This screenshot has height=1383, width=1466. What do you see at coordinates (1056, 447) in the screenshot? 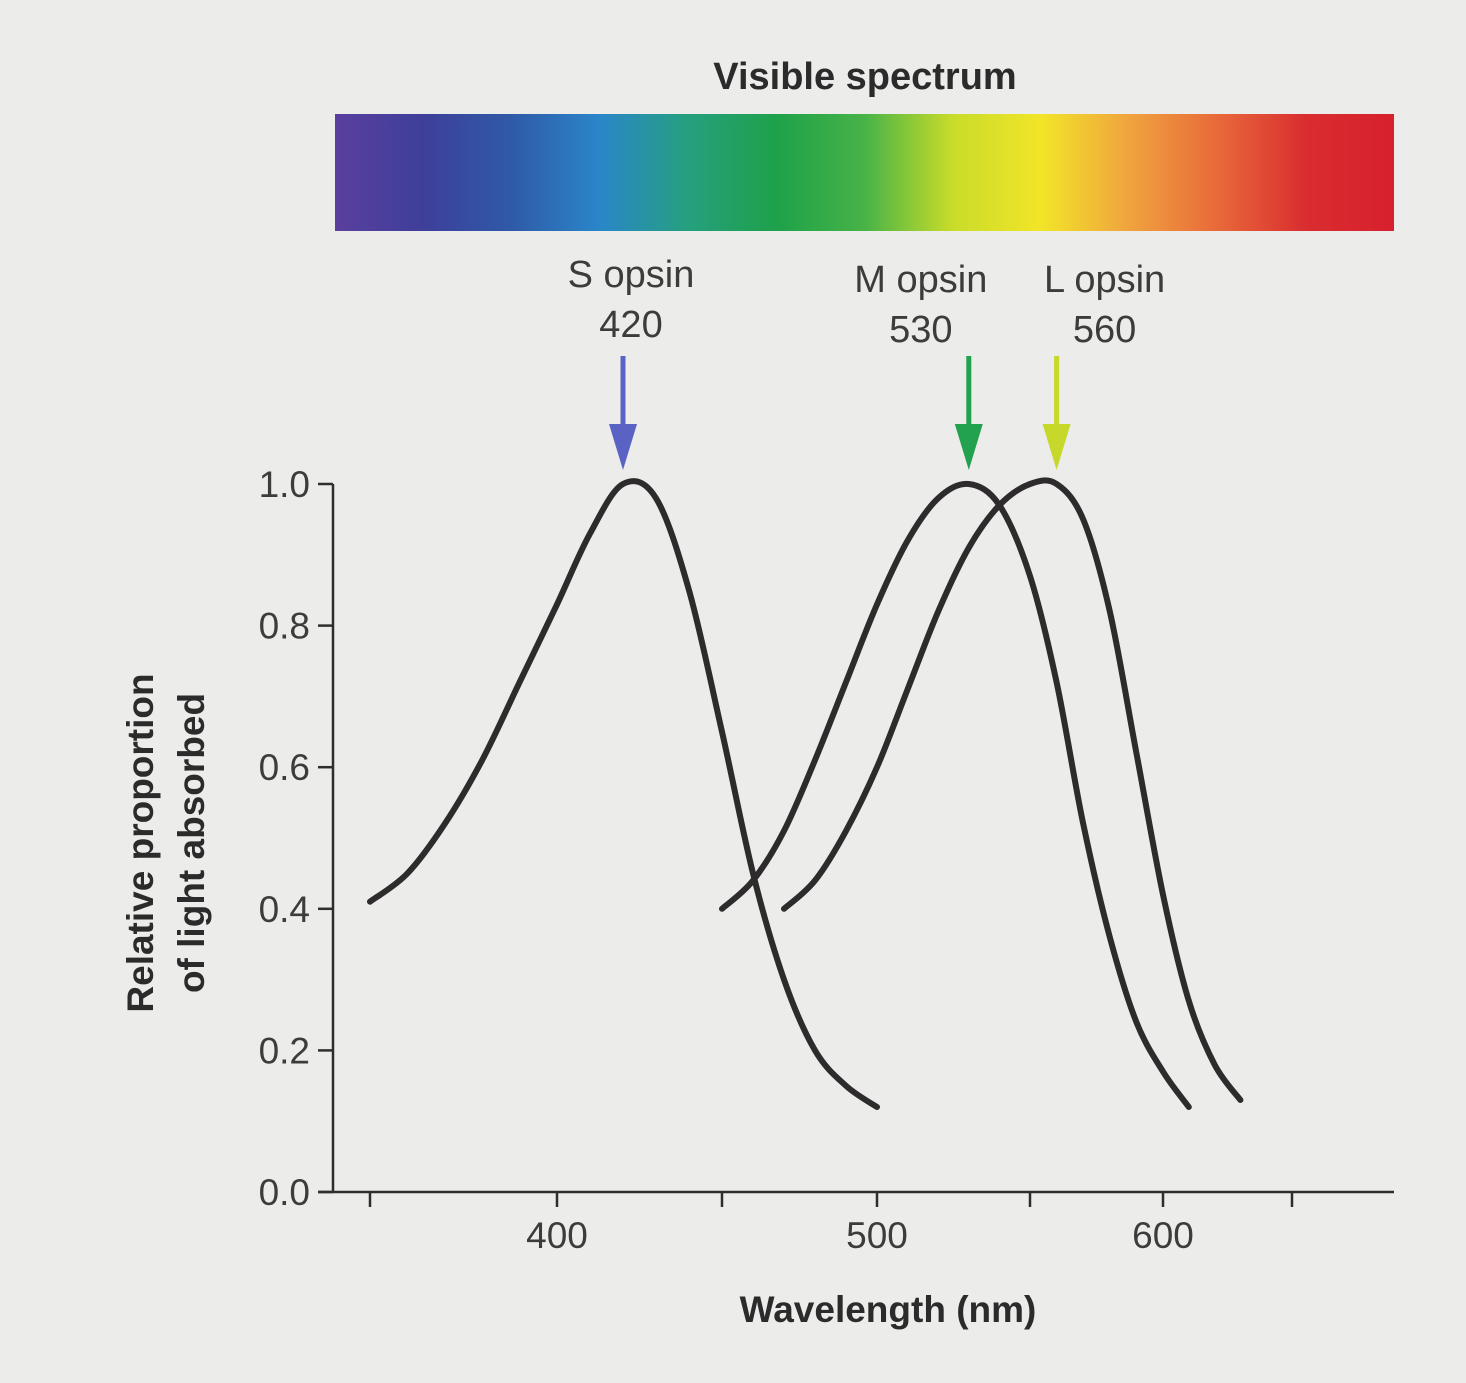
I see `l-opsin-arrow-head` at bounding box center [1056, 447].